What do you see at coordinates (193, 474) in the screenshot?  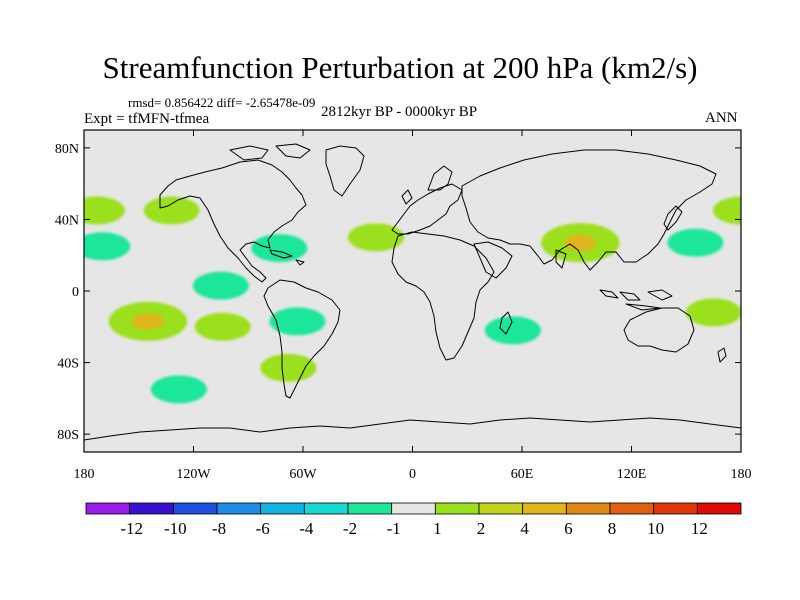 I see `lon-tick-label: 120W` at bounding box center [193, 474].